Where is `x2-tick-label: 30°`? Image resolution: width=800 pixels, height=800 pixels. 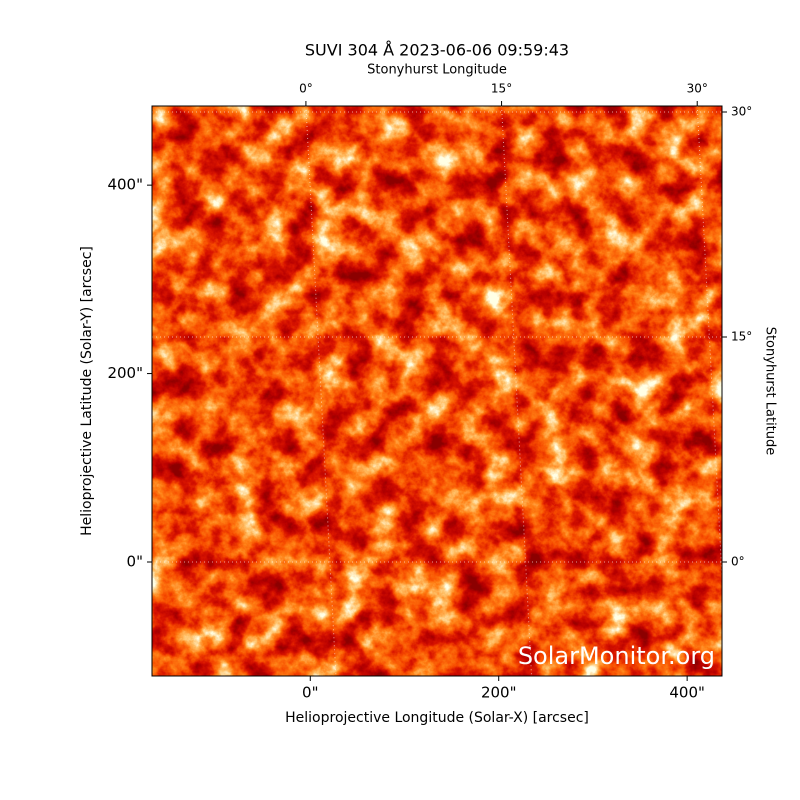
x2-tick-label: 30° is located at coordinates (697, 89).